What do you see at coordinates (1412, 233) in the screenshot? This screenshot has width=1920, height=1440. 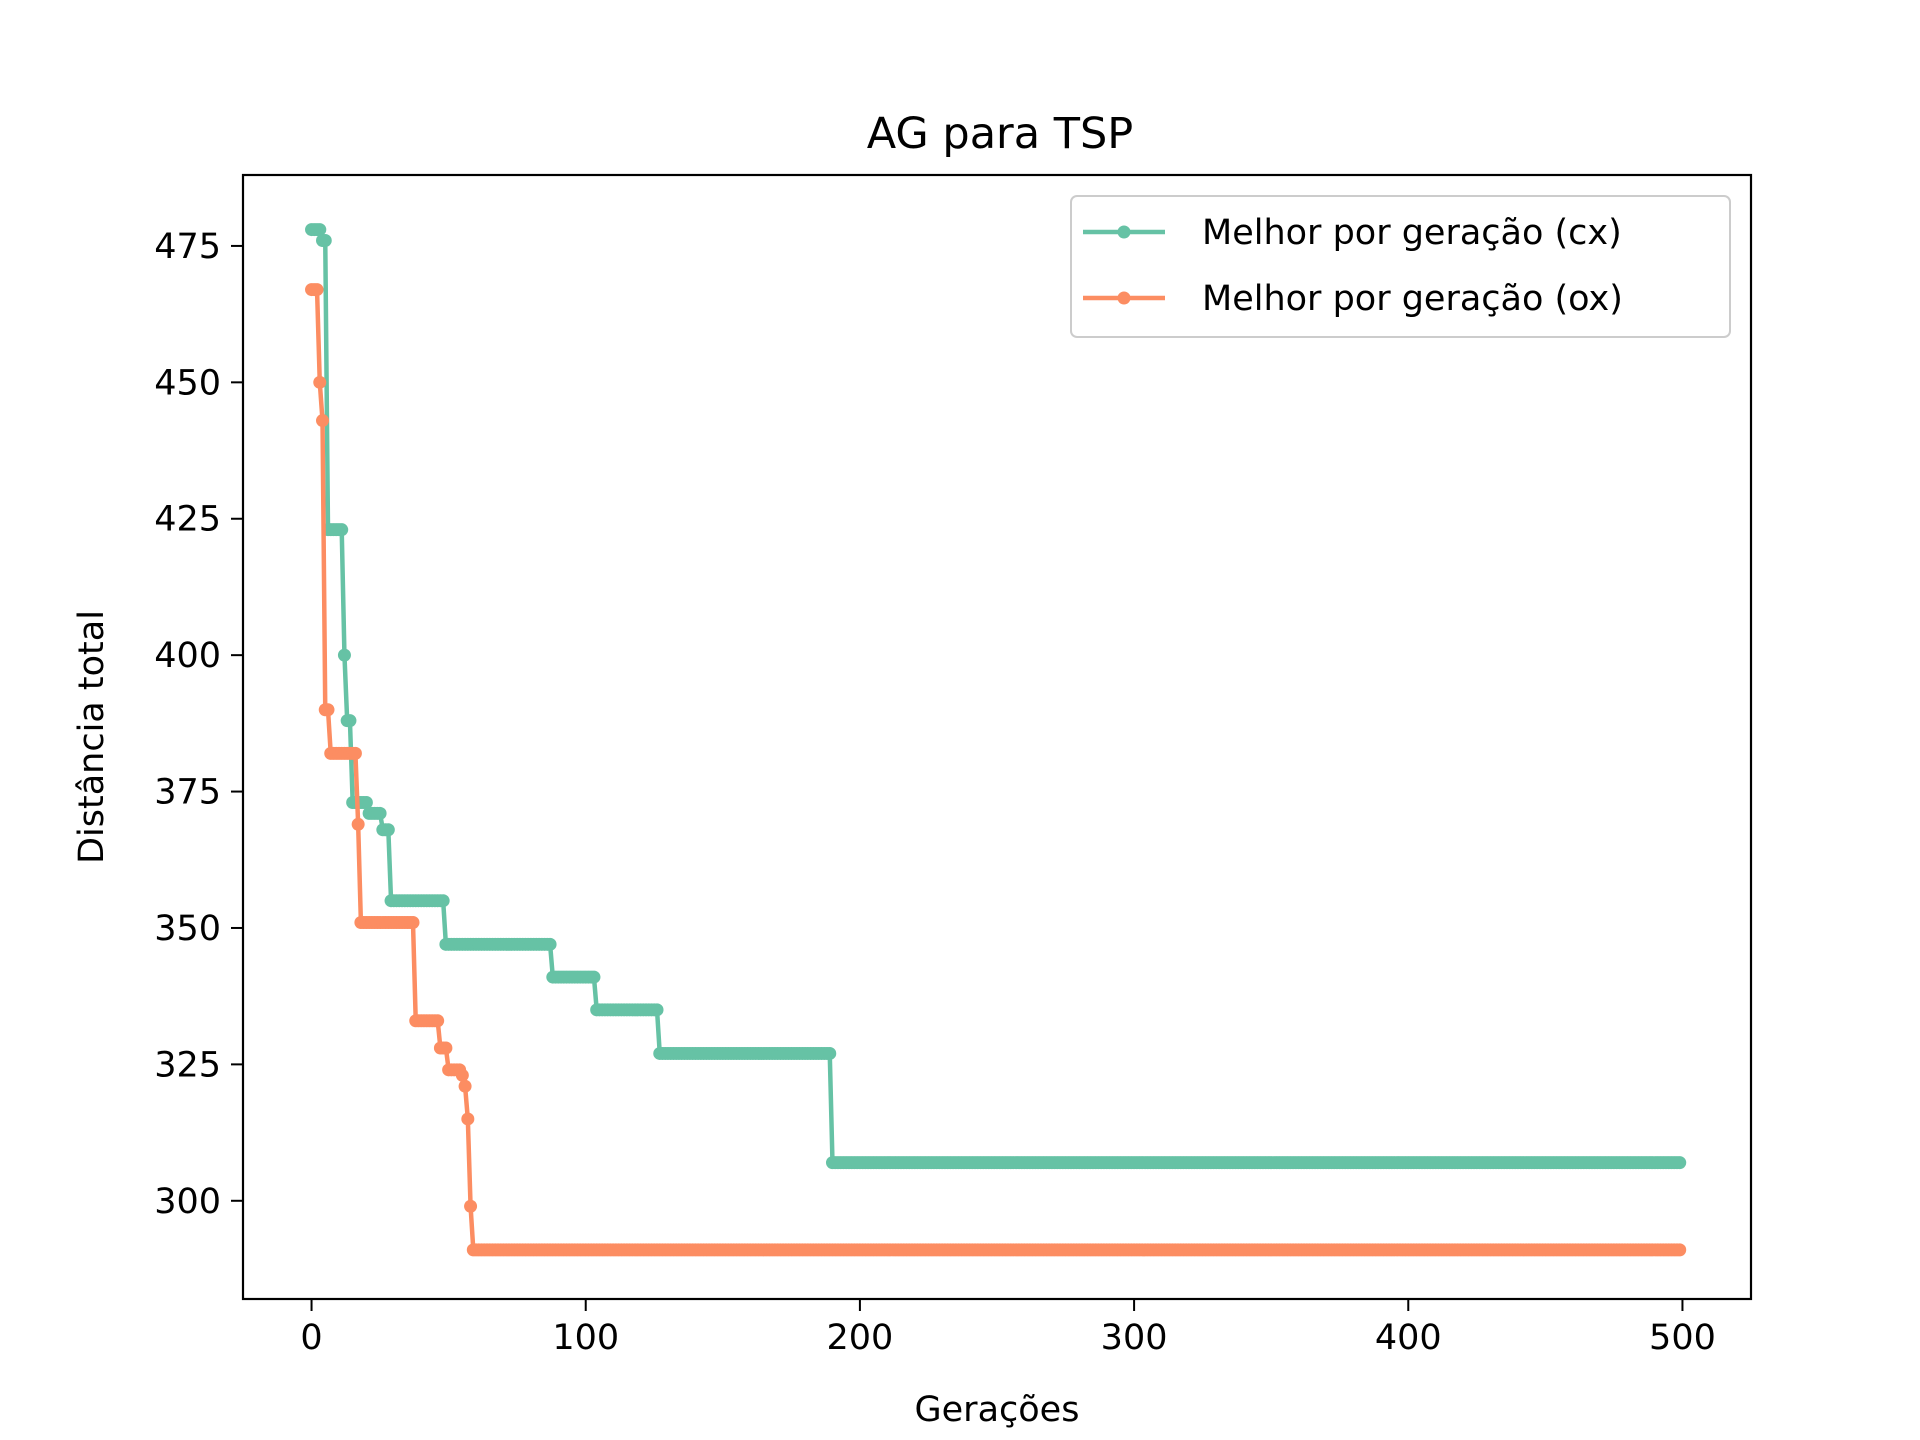 I see `legend-label: Melhor por geração (cx)` at bounding box center [1412, 233].